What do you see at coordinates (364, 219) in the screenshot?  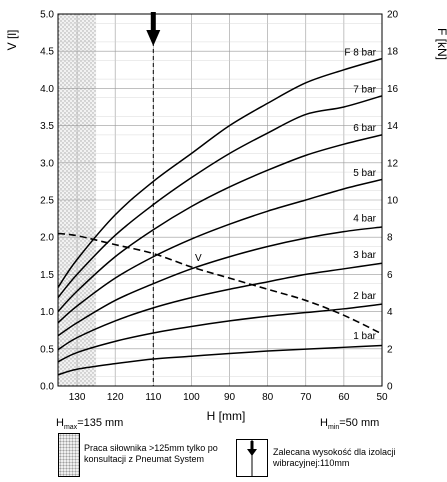 I see `curve-label: 4 bar` at bounding box center [364, 219].